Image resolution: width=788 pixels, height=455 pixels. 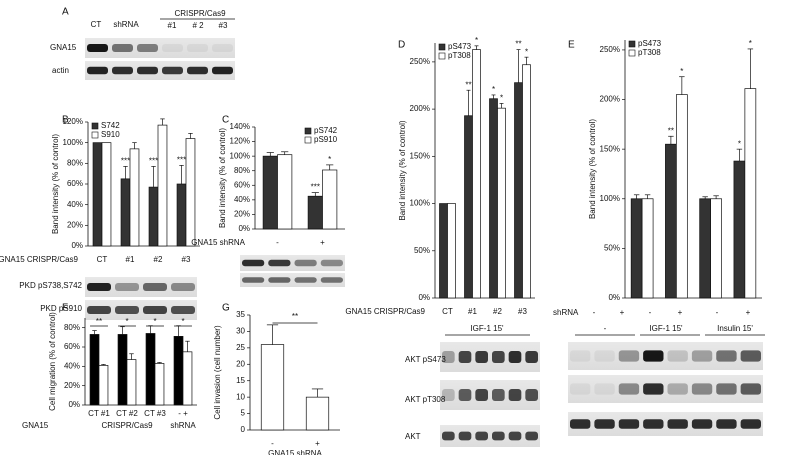 I want to click on panel-letter: F, so click(x=65, y=308).